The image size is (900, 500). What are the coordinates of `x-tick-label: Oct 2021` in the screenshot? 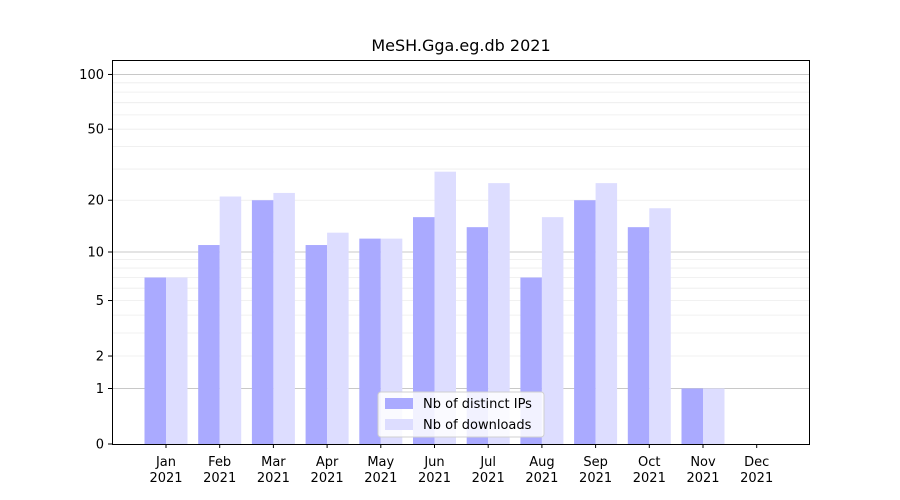 It's located at (649, 470).